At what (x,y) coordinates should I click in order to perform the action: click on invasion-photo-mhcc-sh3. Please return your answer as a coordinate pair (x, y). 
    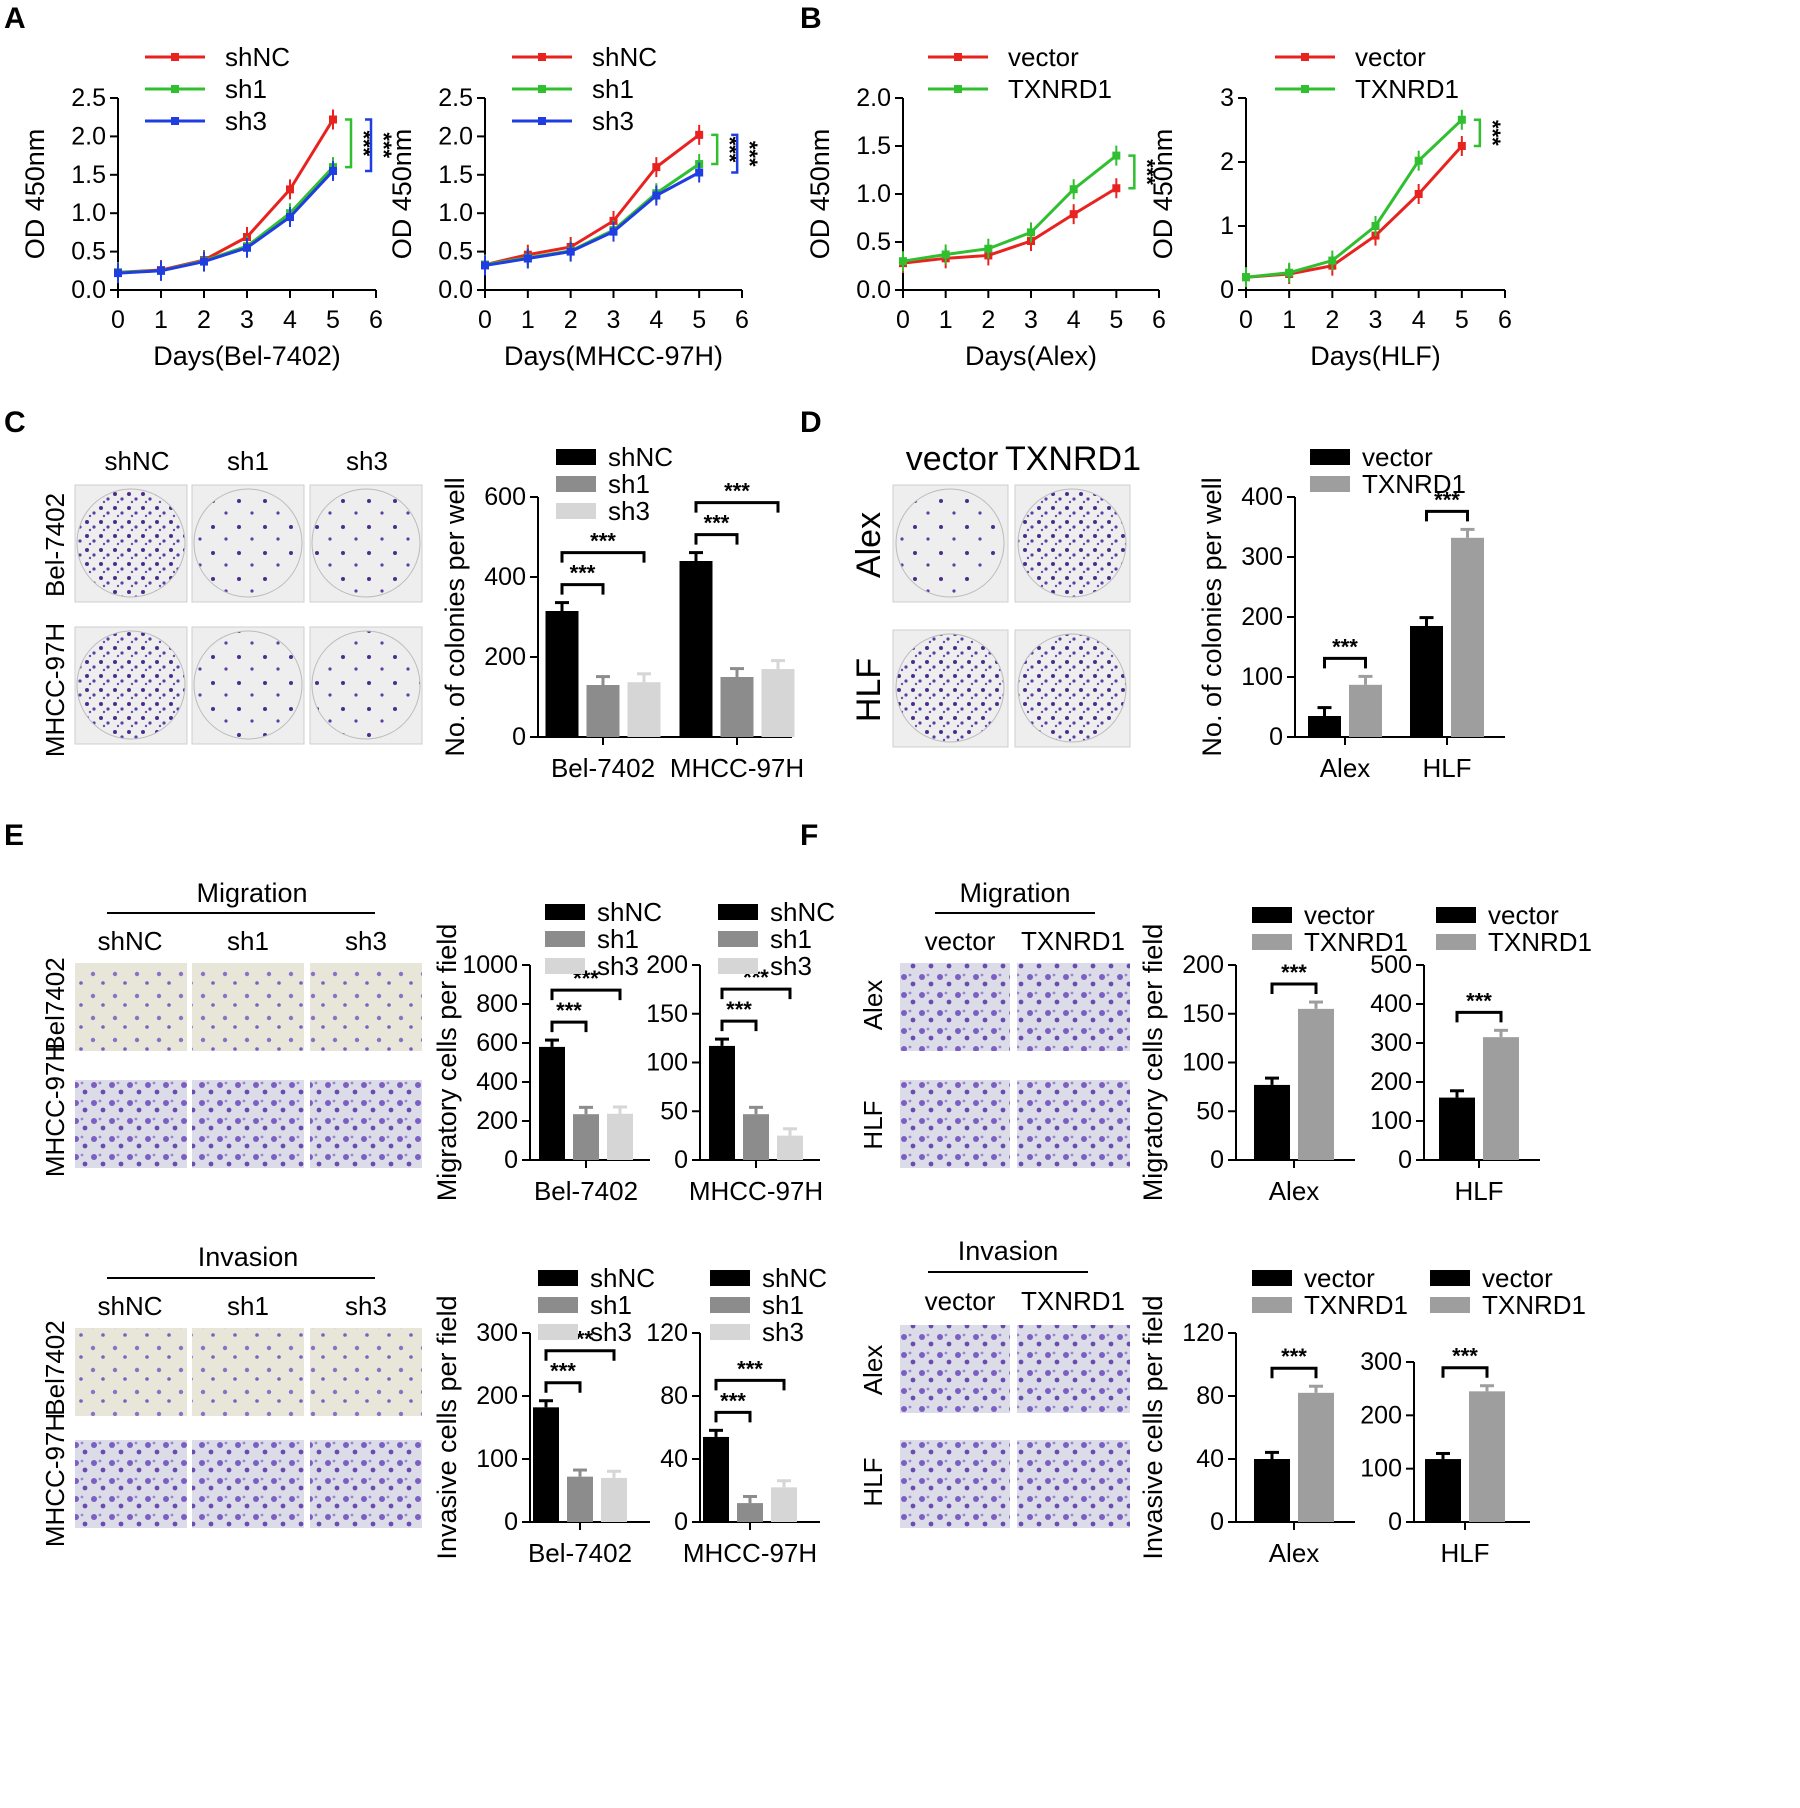
    Looking at the image, I should click on (366, 1484).